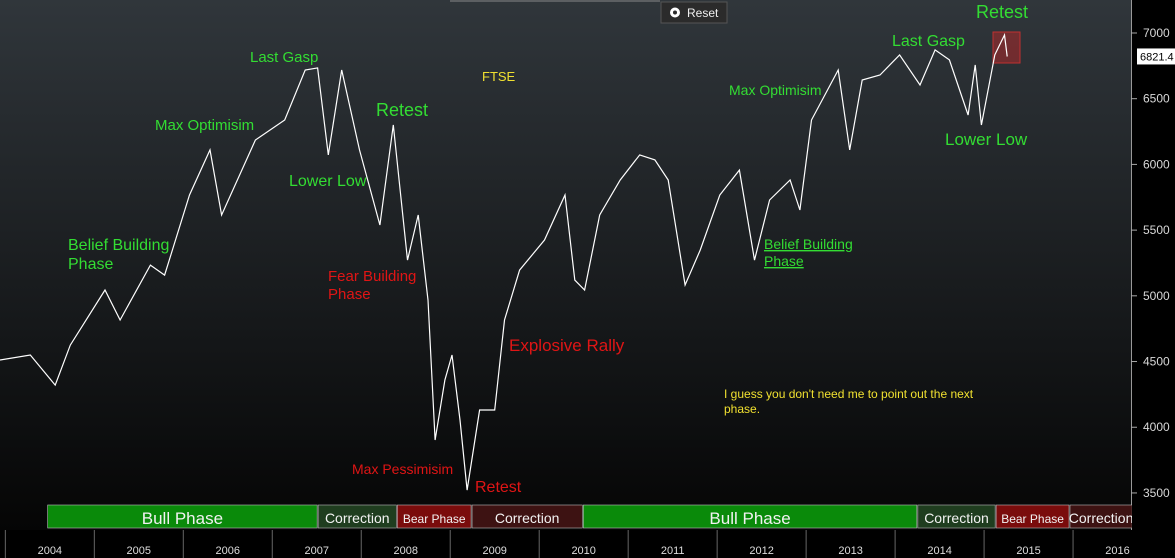 The width and height of the screenshot is (1175, 558). Describe the element at coordinates (742, 409) in the screenshot. I see `annotation: phase.` at that location.